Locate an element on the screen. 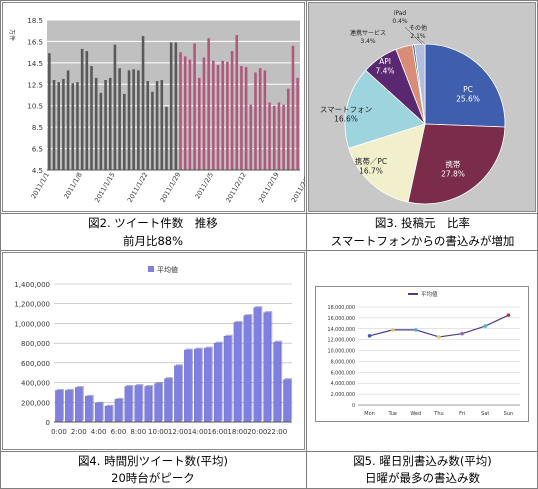 The height and width of the screenshot is (489, 538). fig3-slice-label: スマートフォン is located at coordinates (346, 109).